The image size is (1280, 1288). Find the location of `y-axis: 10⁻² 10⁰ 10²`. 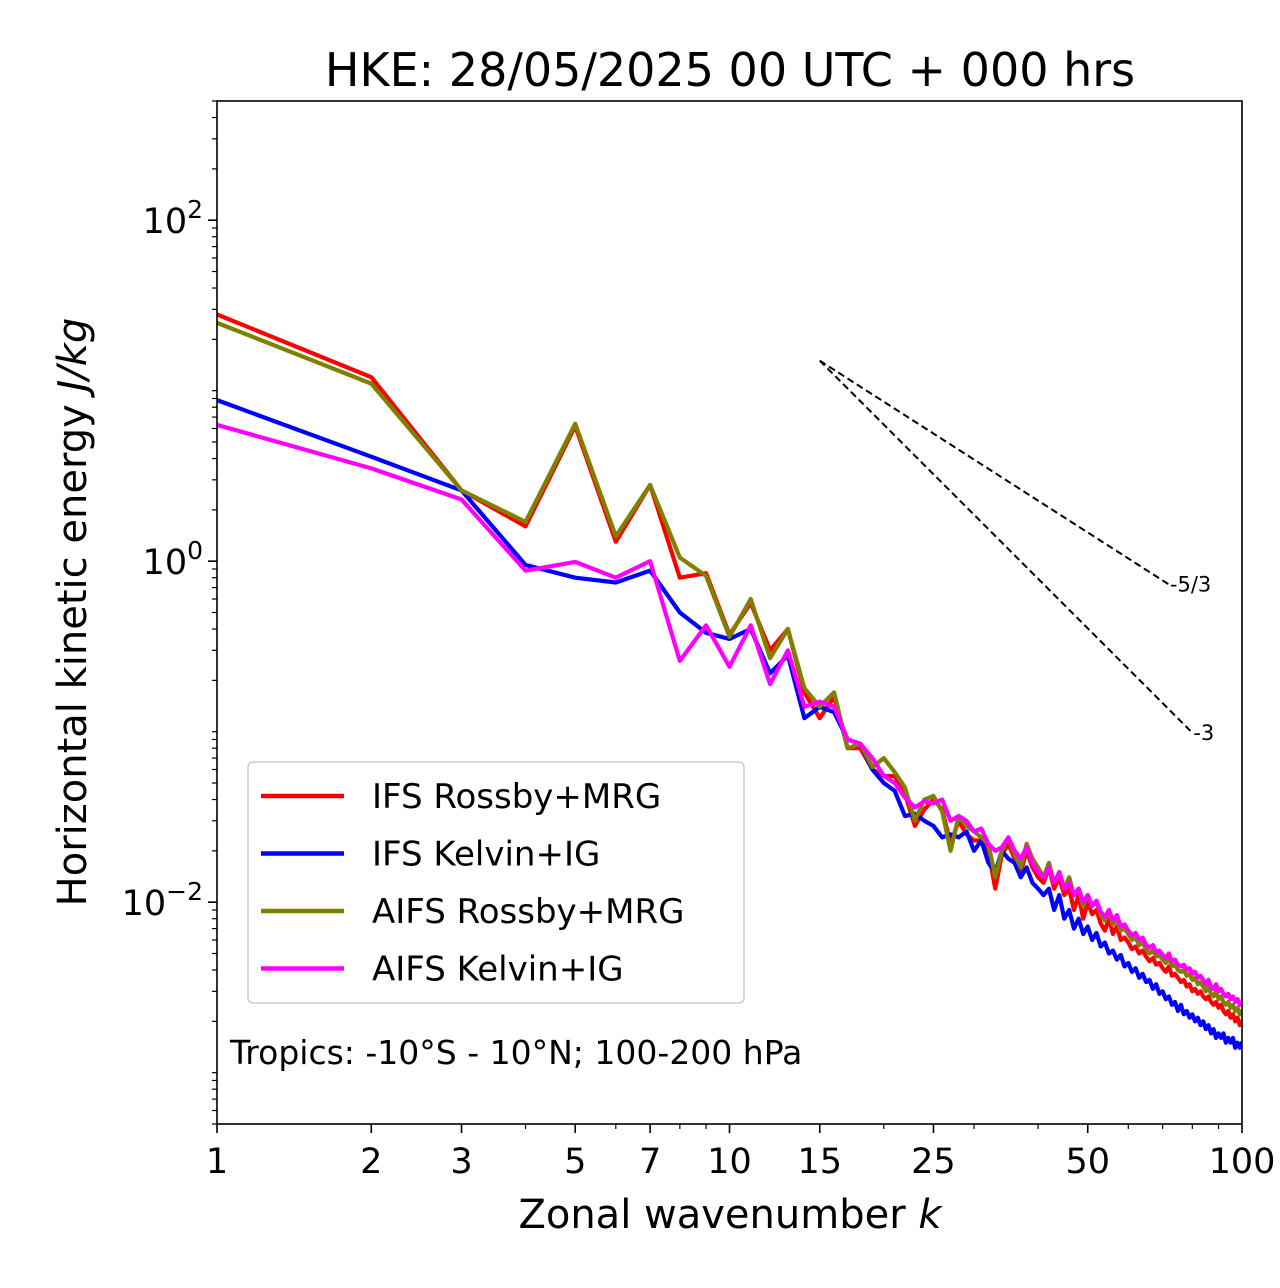

y-axis: 10⁻² 10⁰ 10² is located at coordinates (169, 612).